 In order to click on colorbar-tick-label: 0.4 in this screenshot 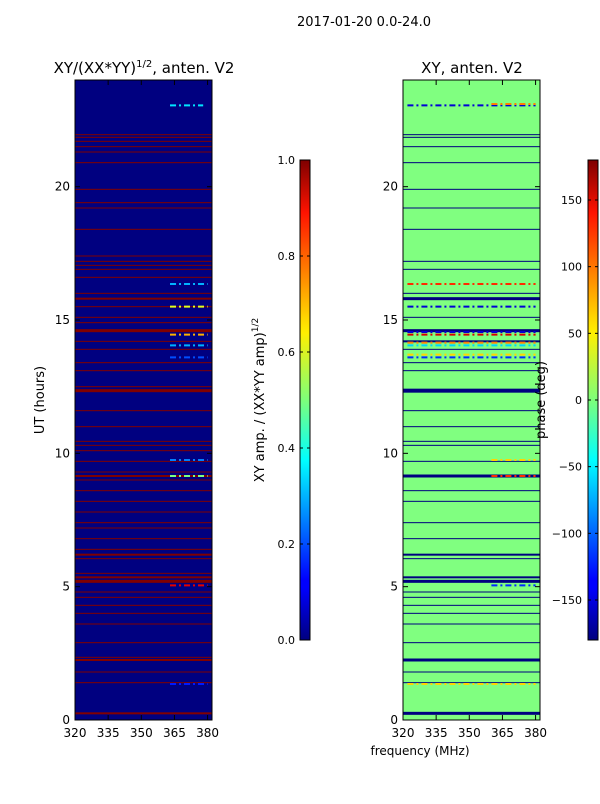, I will do `click(287, 448)`.